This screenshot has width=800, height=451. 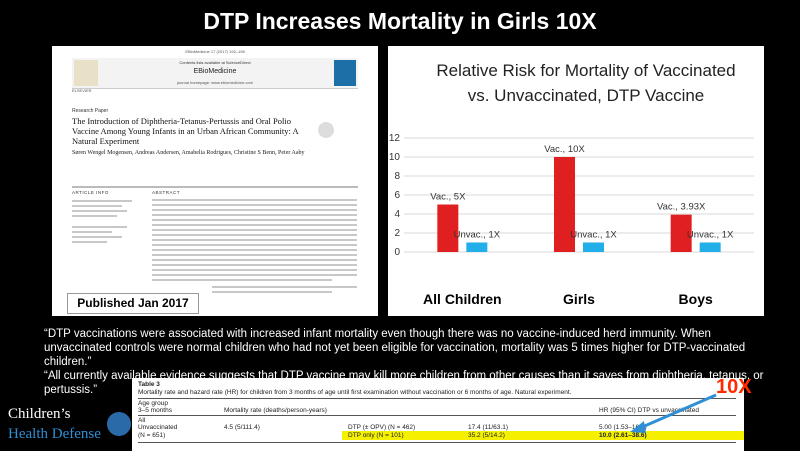 I want to click on journal-name: EBioMedicine, so click(x=215, y=71).